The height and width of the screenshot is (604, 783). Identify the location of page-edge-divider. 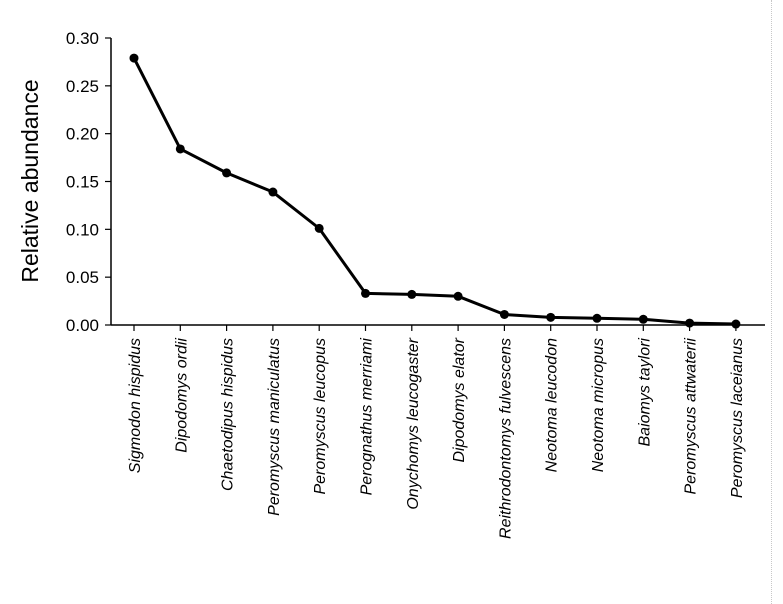
(777, 302).